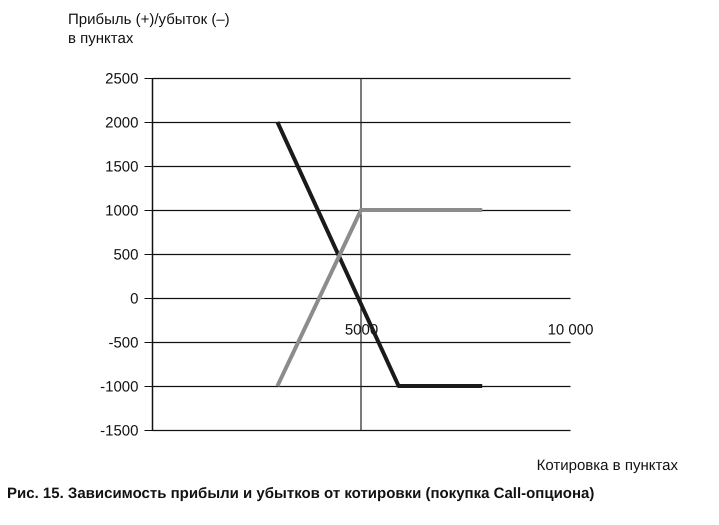 The width and height of the screenshot is (719, 525). I want to click on y-tick-label: 2000, so click(121, 123).